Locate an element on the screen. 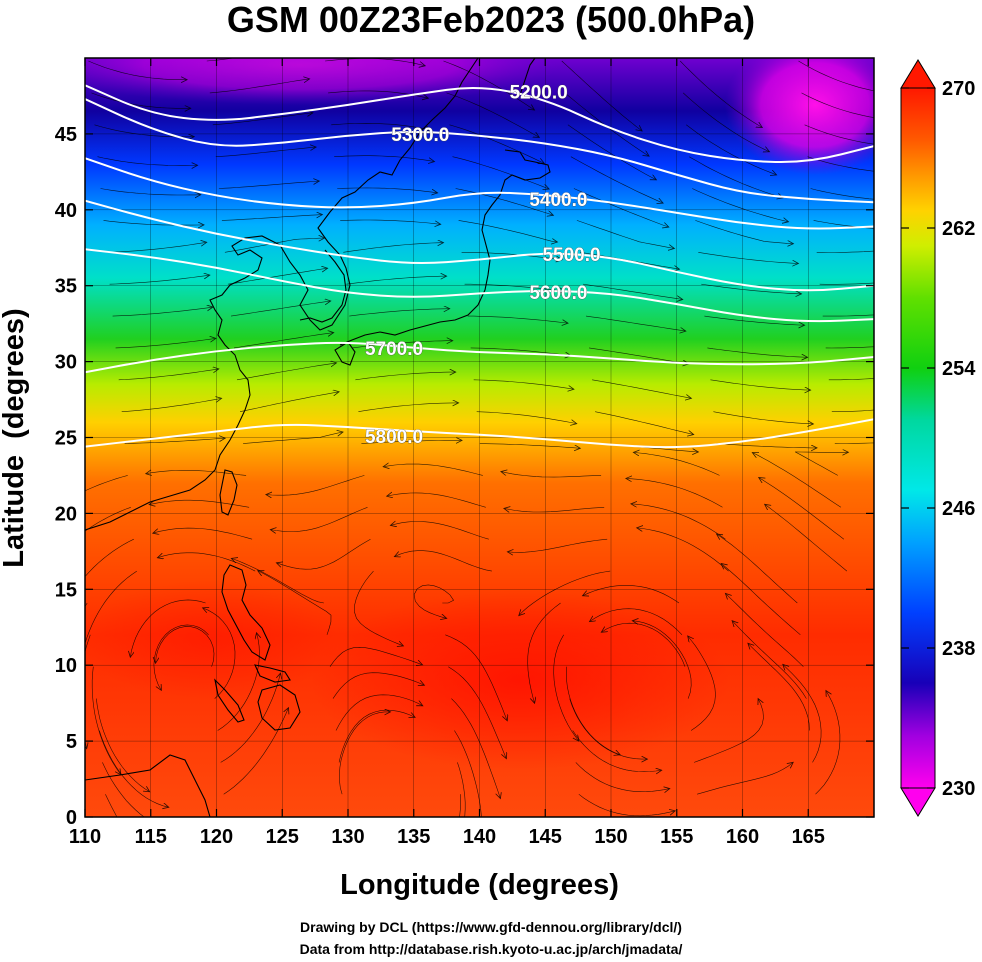 The height and width of the screenshot is (962, 982). x-tick-label: 135 is located at coordinates (413, 837).